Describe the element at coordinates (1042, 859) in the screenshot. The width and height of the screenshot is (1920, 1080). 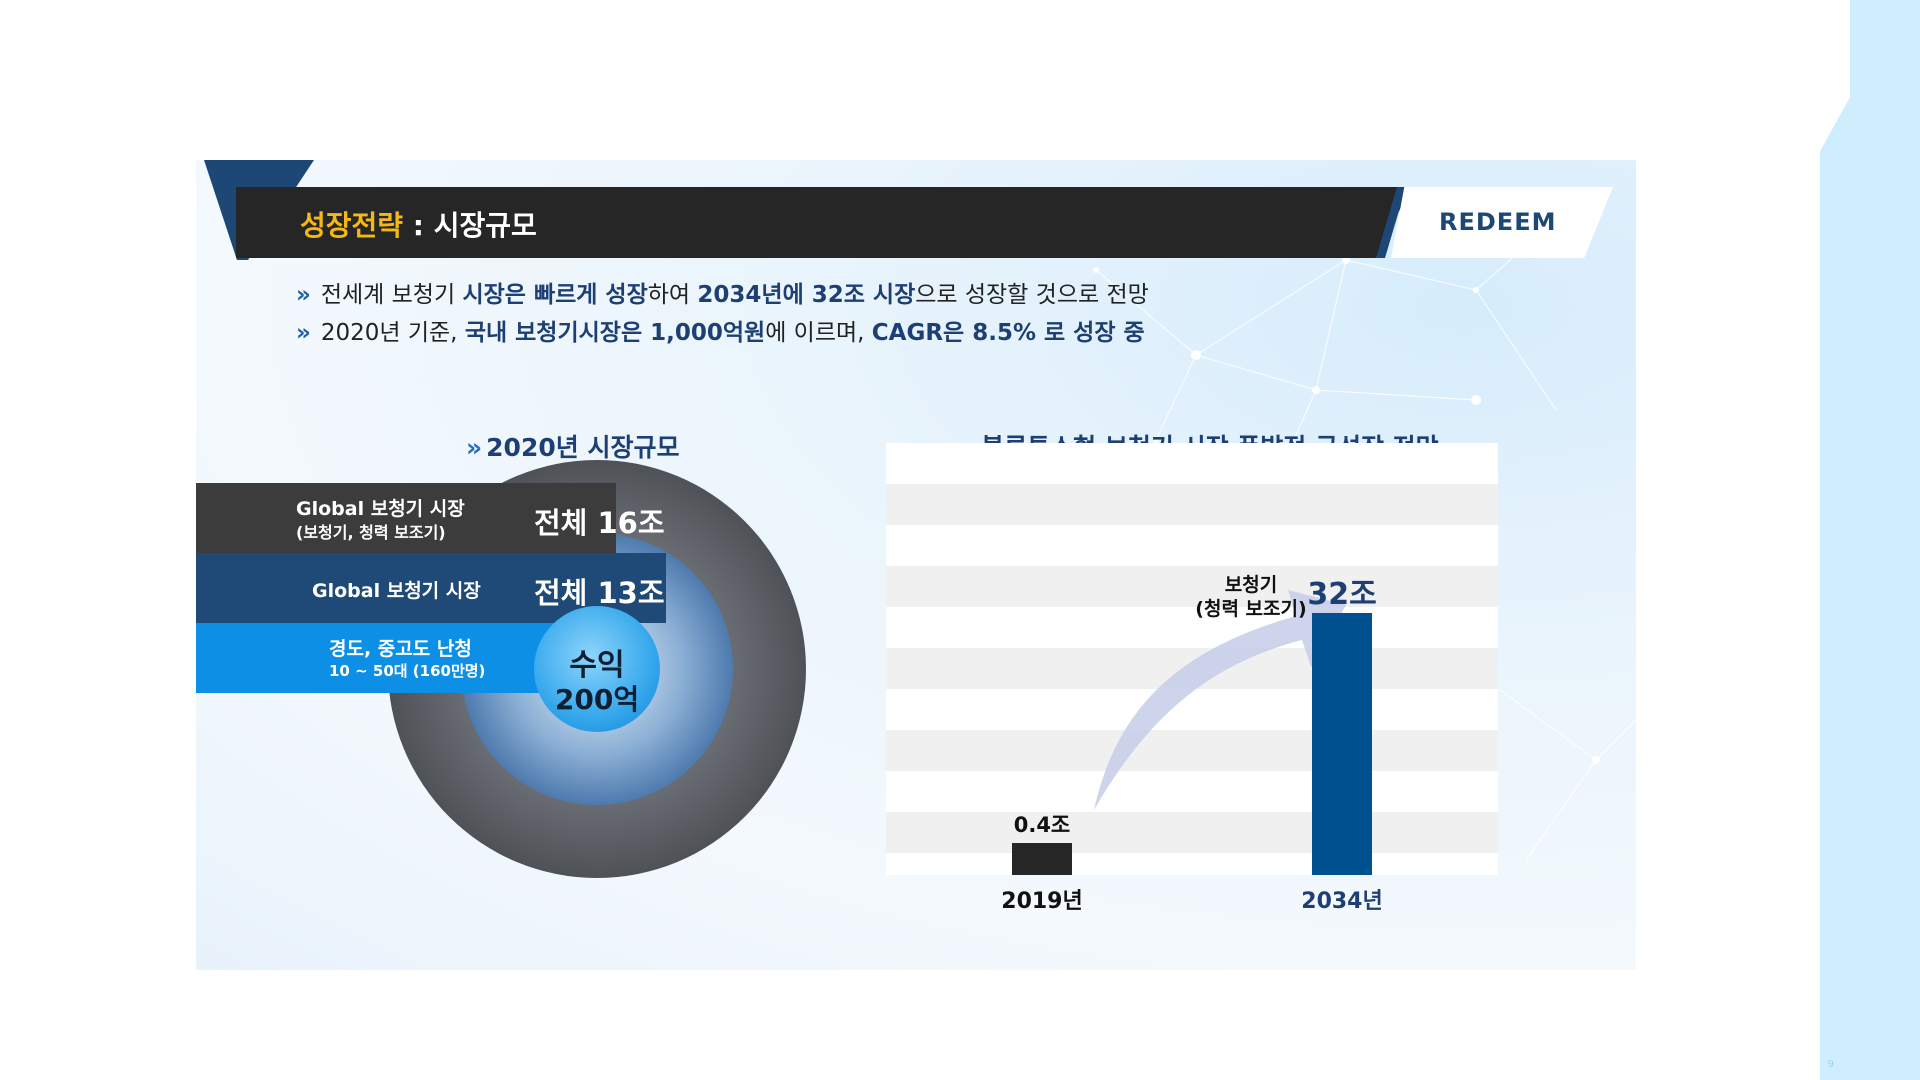
I see `bar-2019년` at that location.